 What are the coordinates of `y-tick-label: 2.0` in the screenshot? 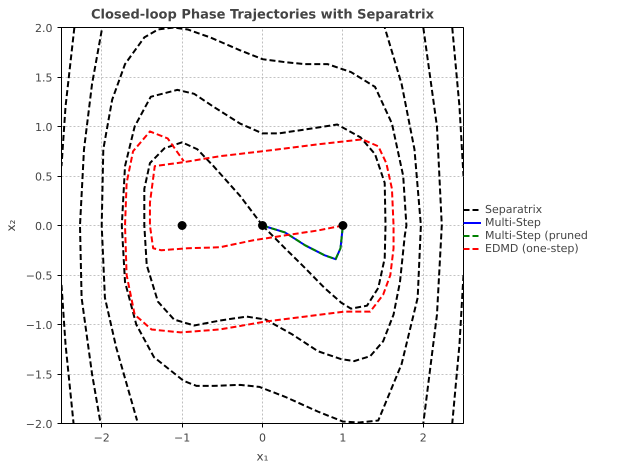 It's located at (44, 28).